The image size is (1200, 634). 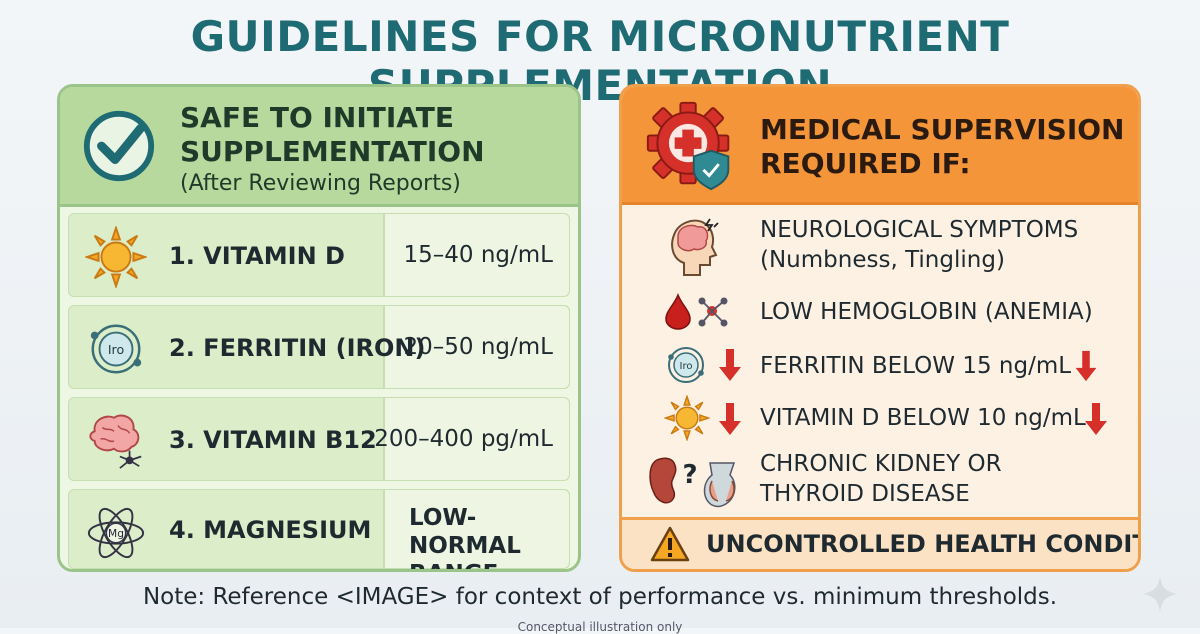 I want to click on gear-medical-shield-icon, so click(x=688, y=146).